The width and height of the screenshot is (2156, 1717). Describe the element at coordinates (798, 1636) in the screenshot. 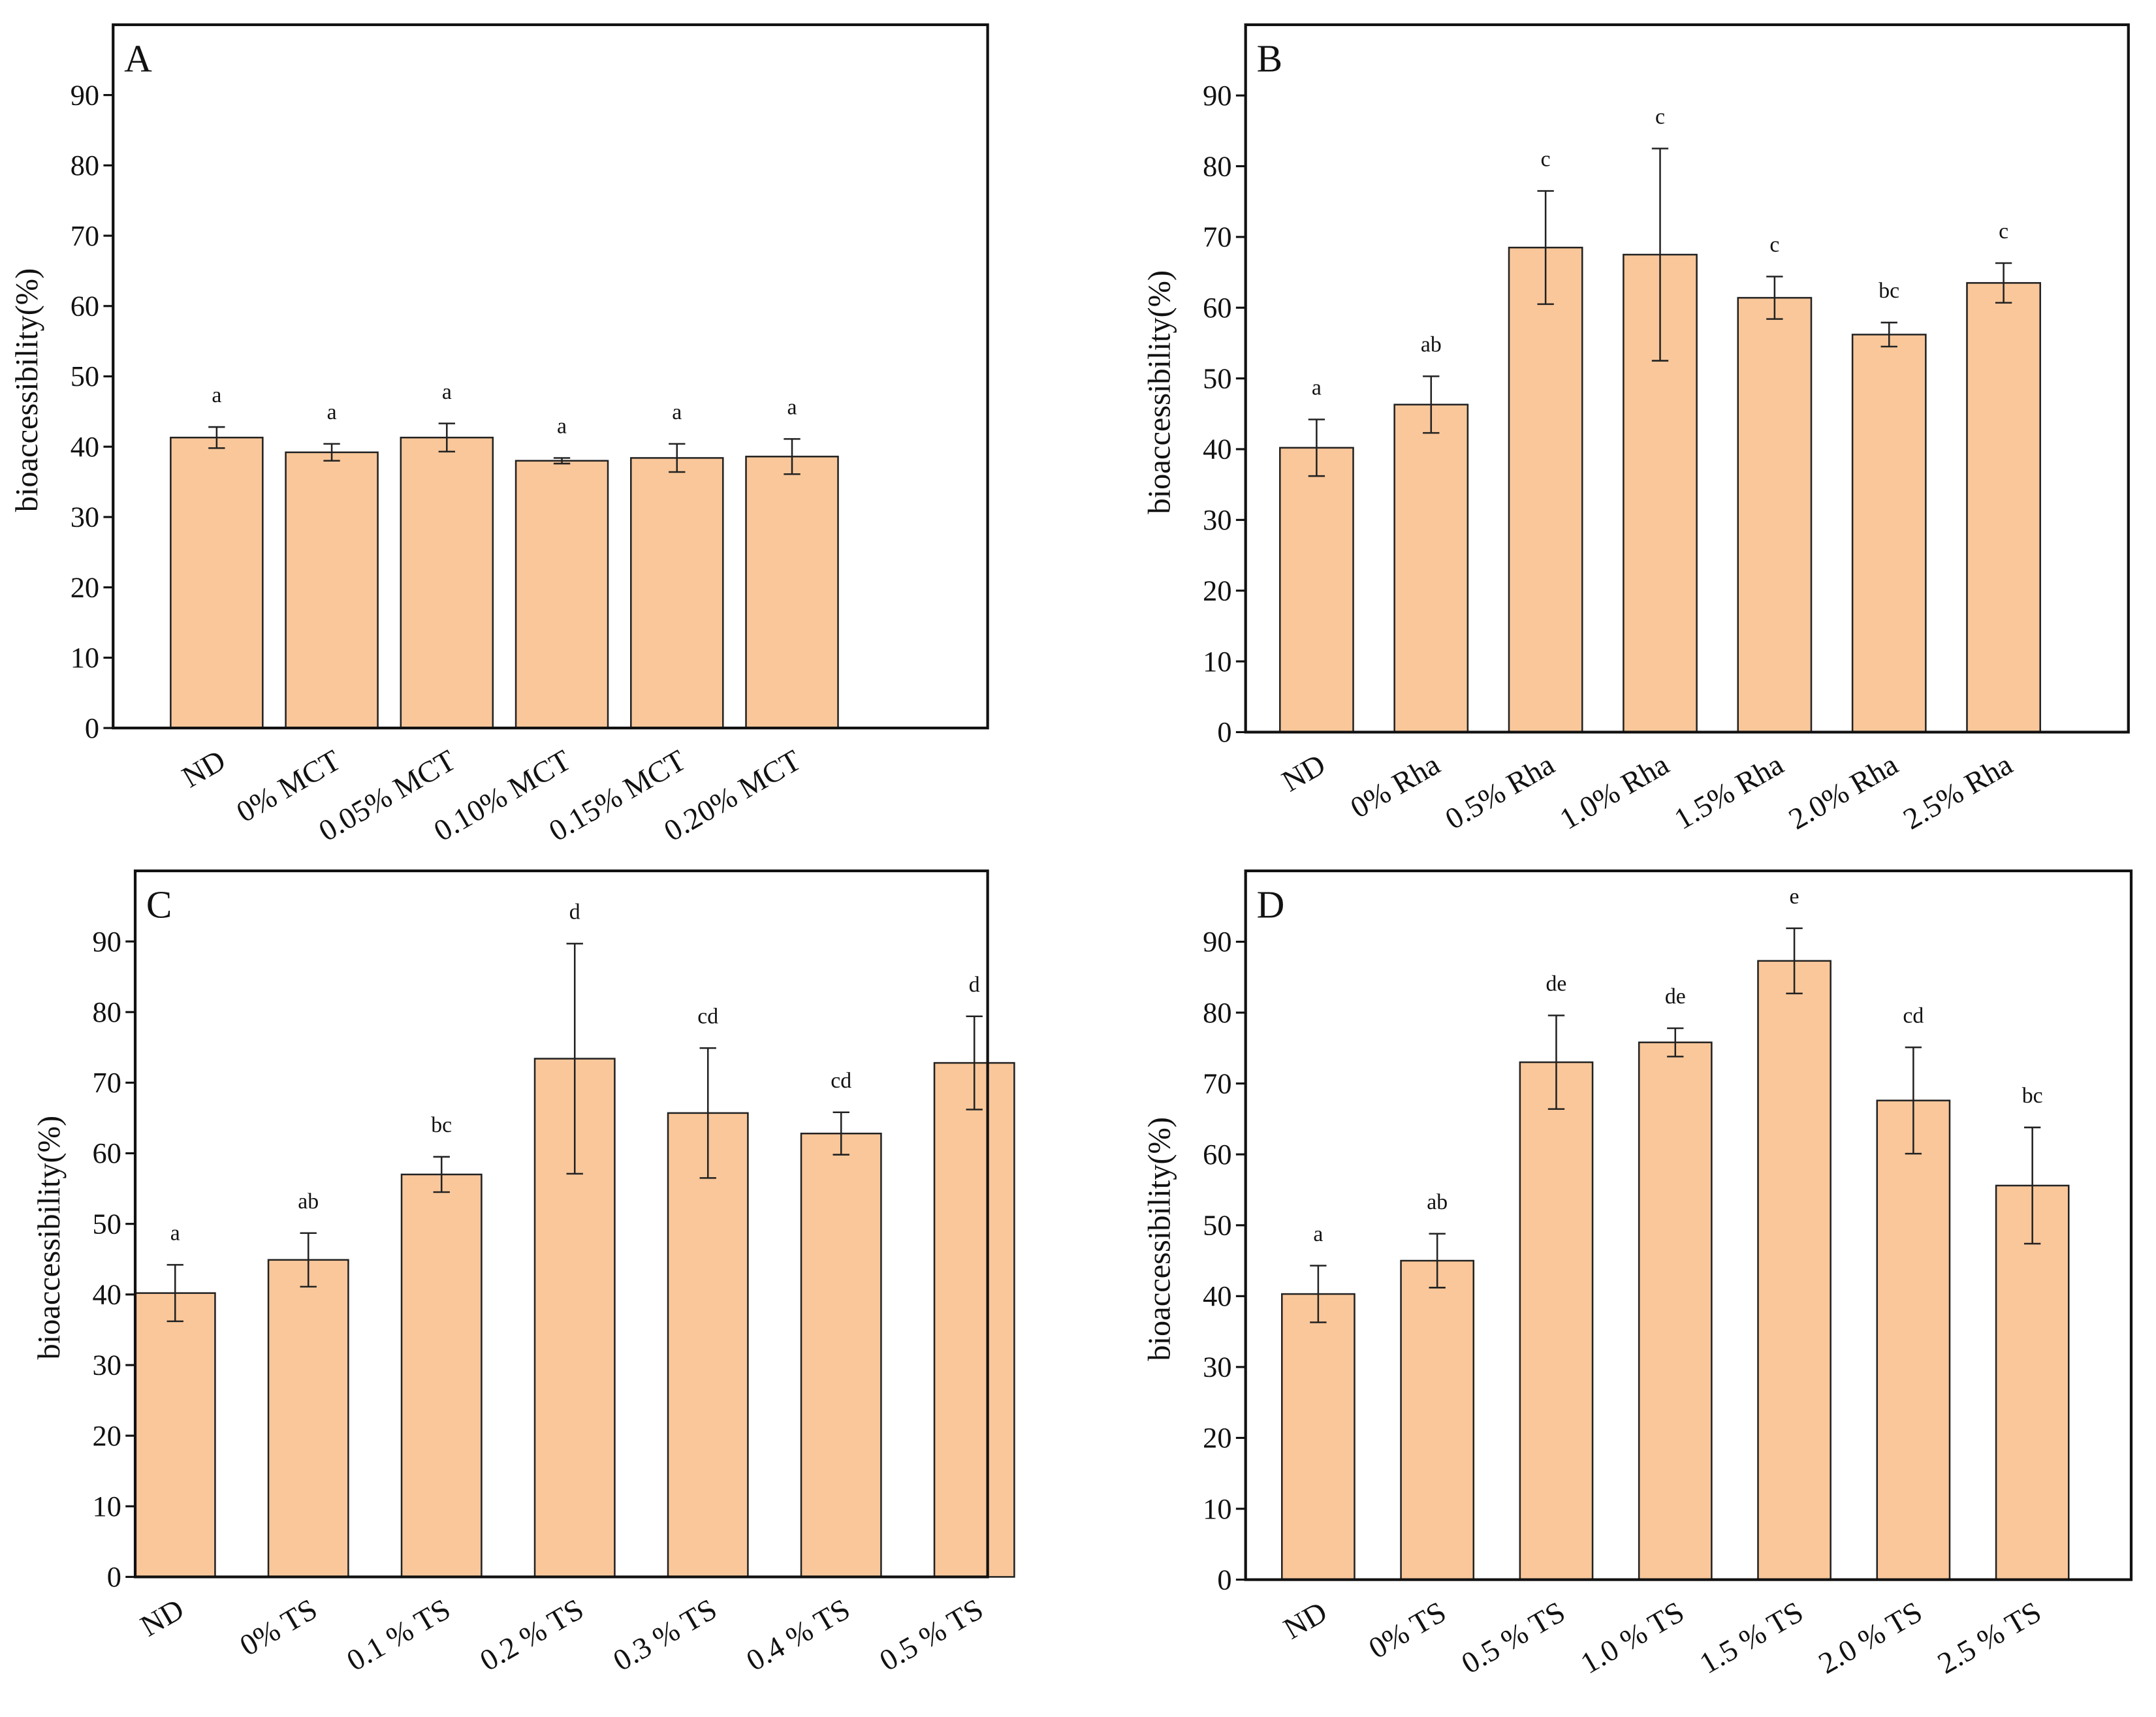

I see `x-tick-label: 0.4 % TS` at that location.